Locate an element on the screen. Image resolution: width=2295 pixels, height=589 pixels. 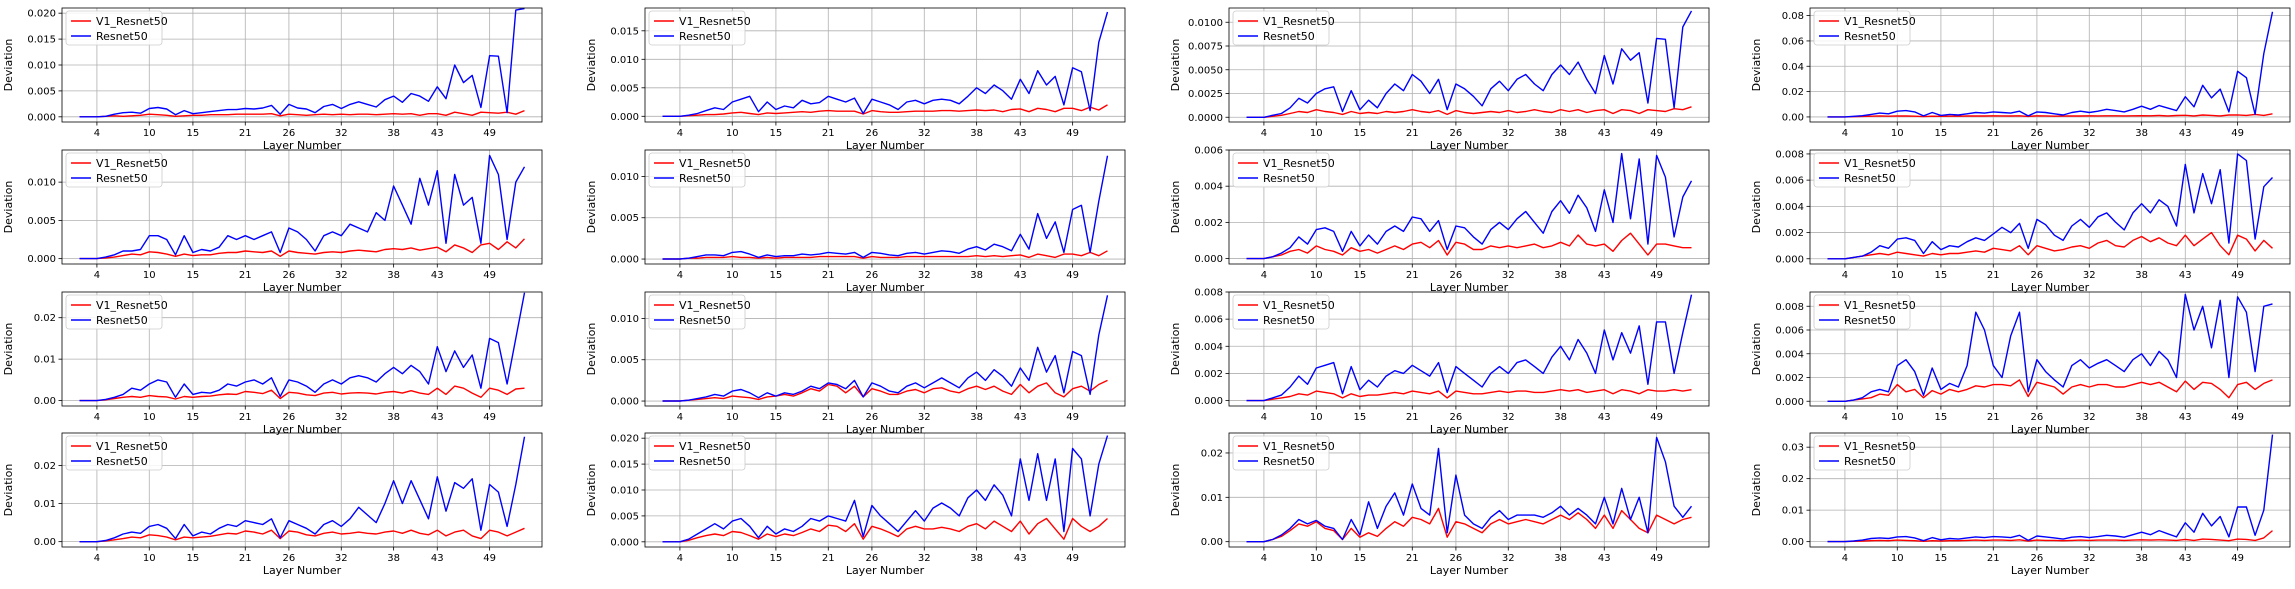
y-tick-label: 0.008 is located at coordinates (1208, 293).